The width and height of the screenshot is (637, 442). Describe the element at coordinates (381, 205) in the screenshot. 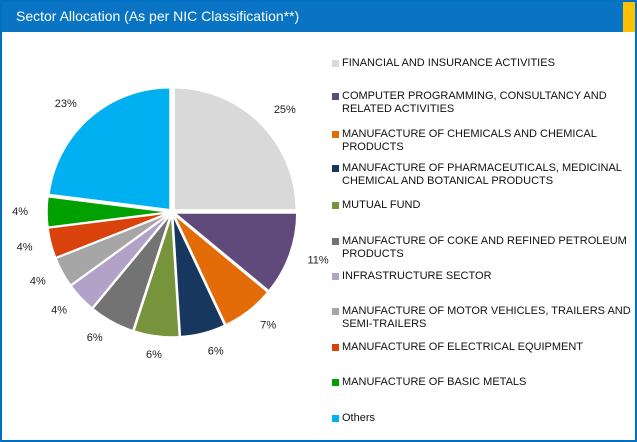

I see `legend-label: MUTUAL FUND` at that location.